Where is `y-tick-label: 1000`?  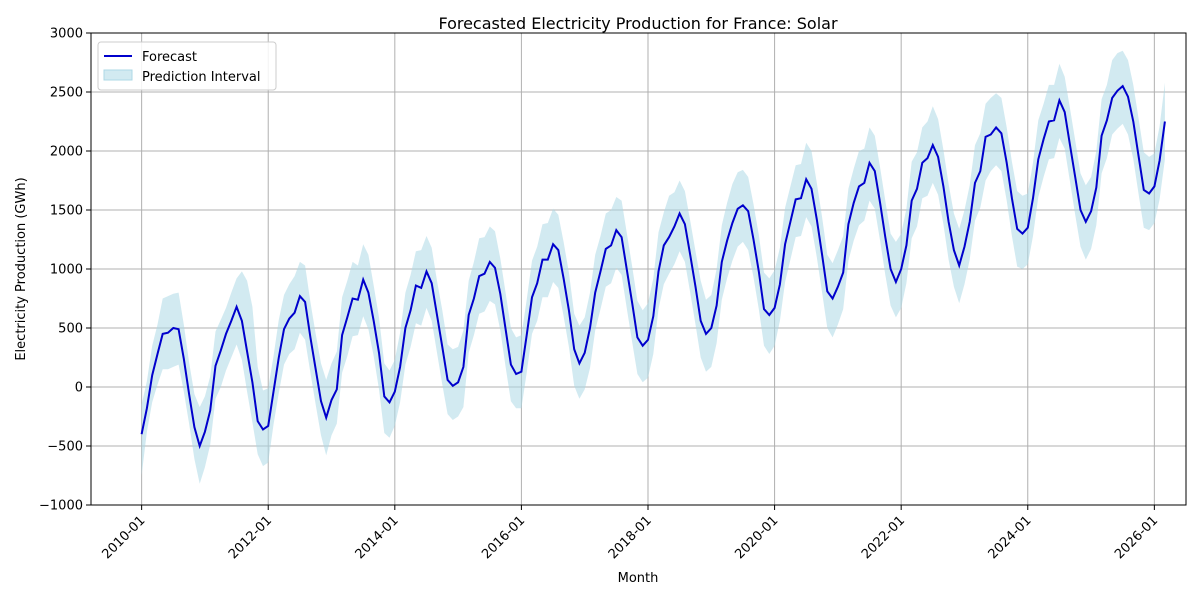
y-tick-label: 1000 is located at coordinates (66, 270).